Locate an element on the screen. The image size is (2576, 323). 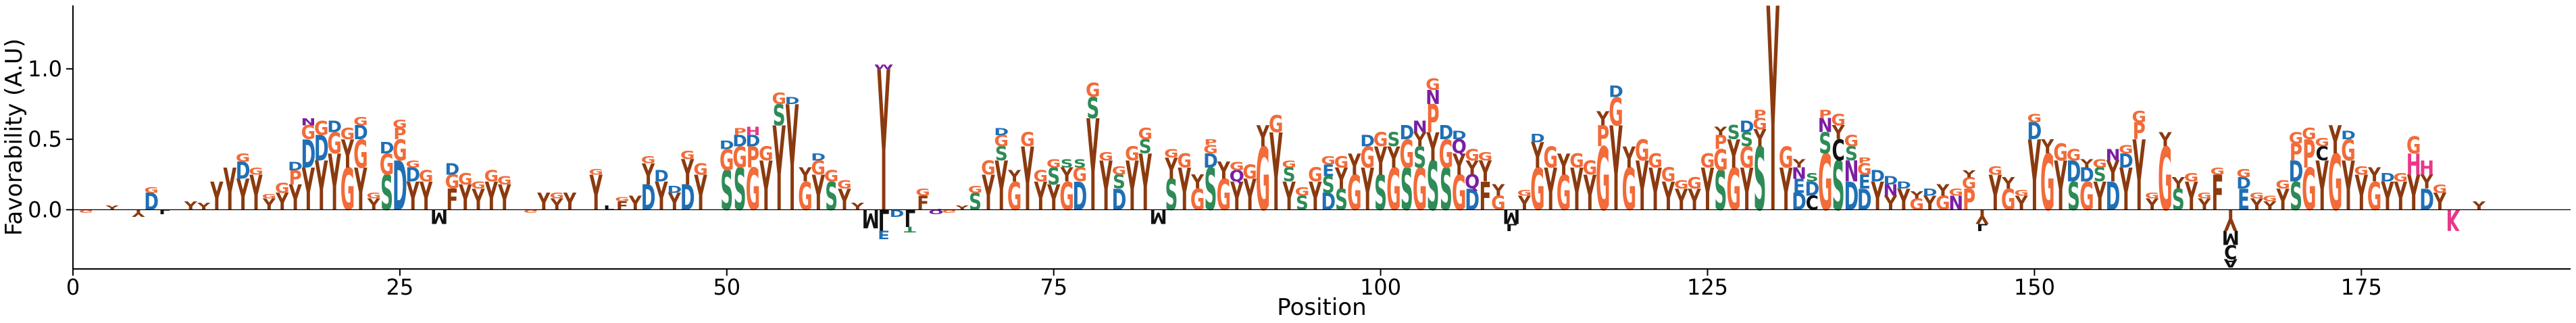
logo-letter-q: Q is located at coordinates (935, 211).